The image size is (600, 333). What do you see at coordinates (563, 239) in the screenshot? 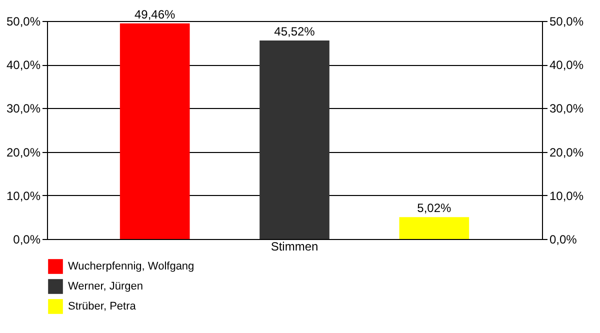
I see `text: 0,0%` at bounding box center [563, 239].